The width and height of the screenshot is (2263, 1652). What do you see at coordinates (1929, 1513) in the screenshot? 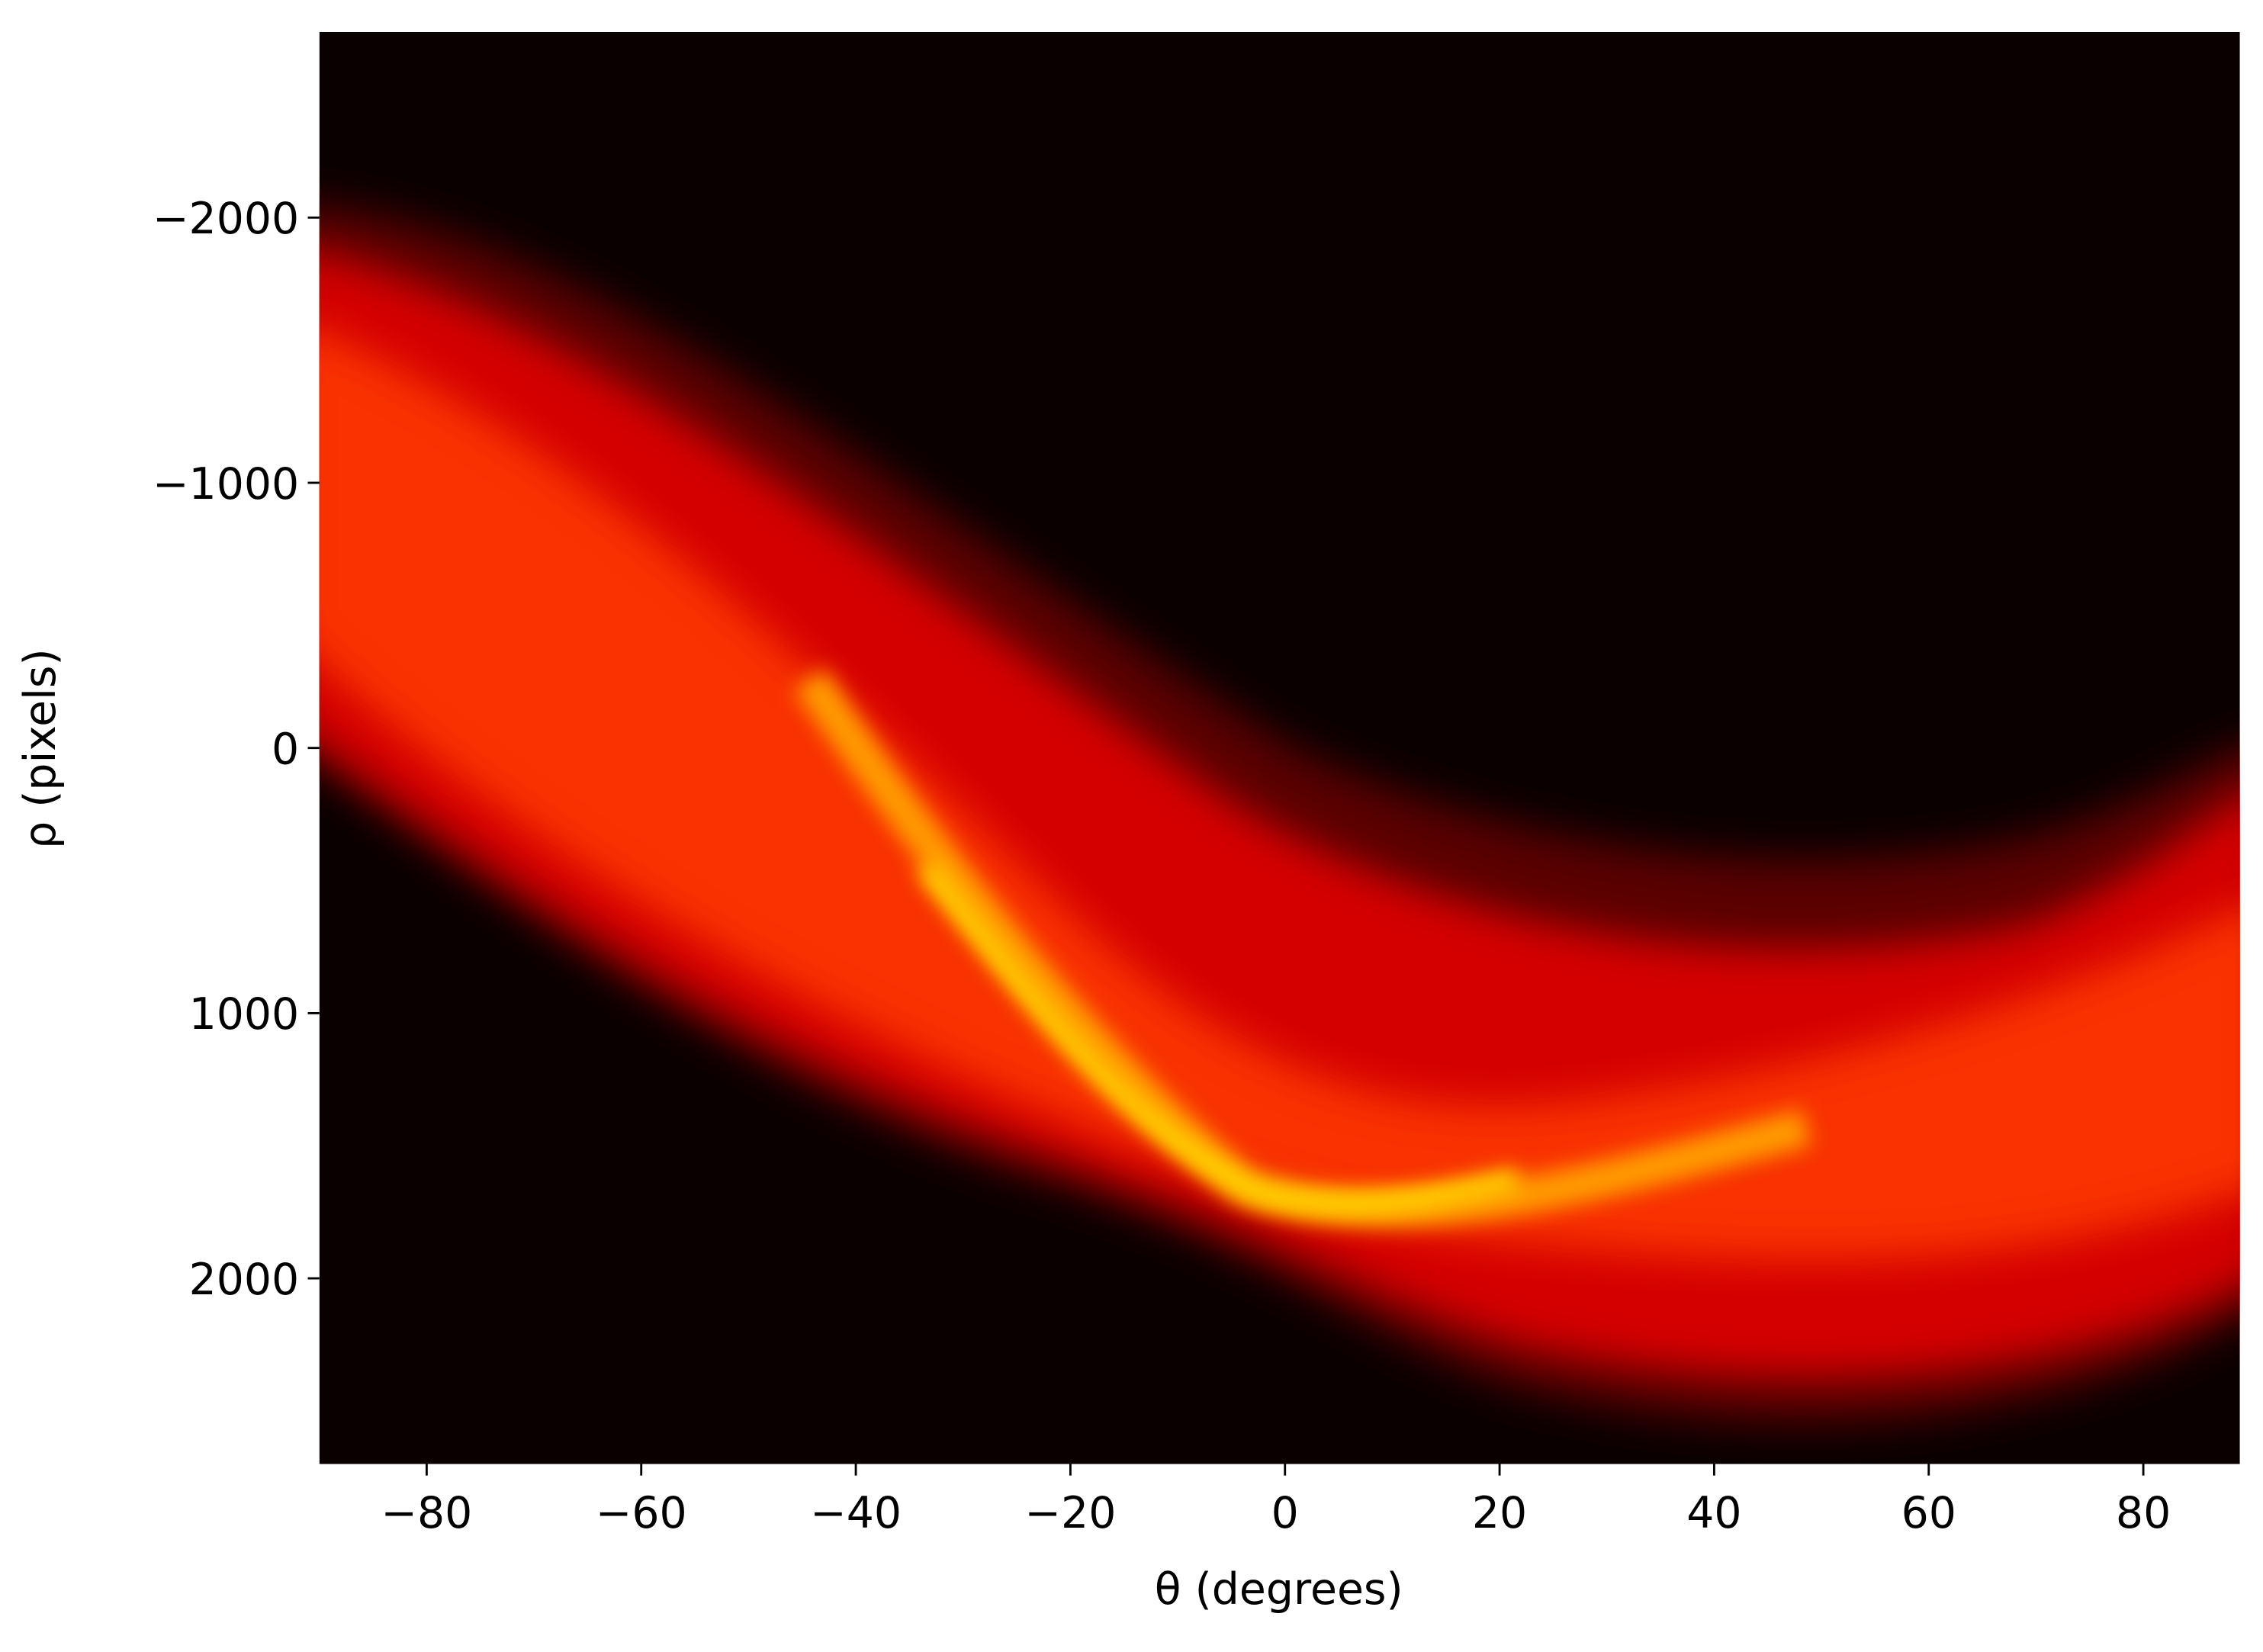
I see `x-tick-label: 60` at bounding box center [1929, 1513].